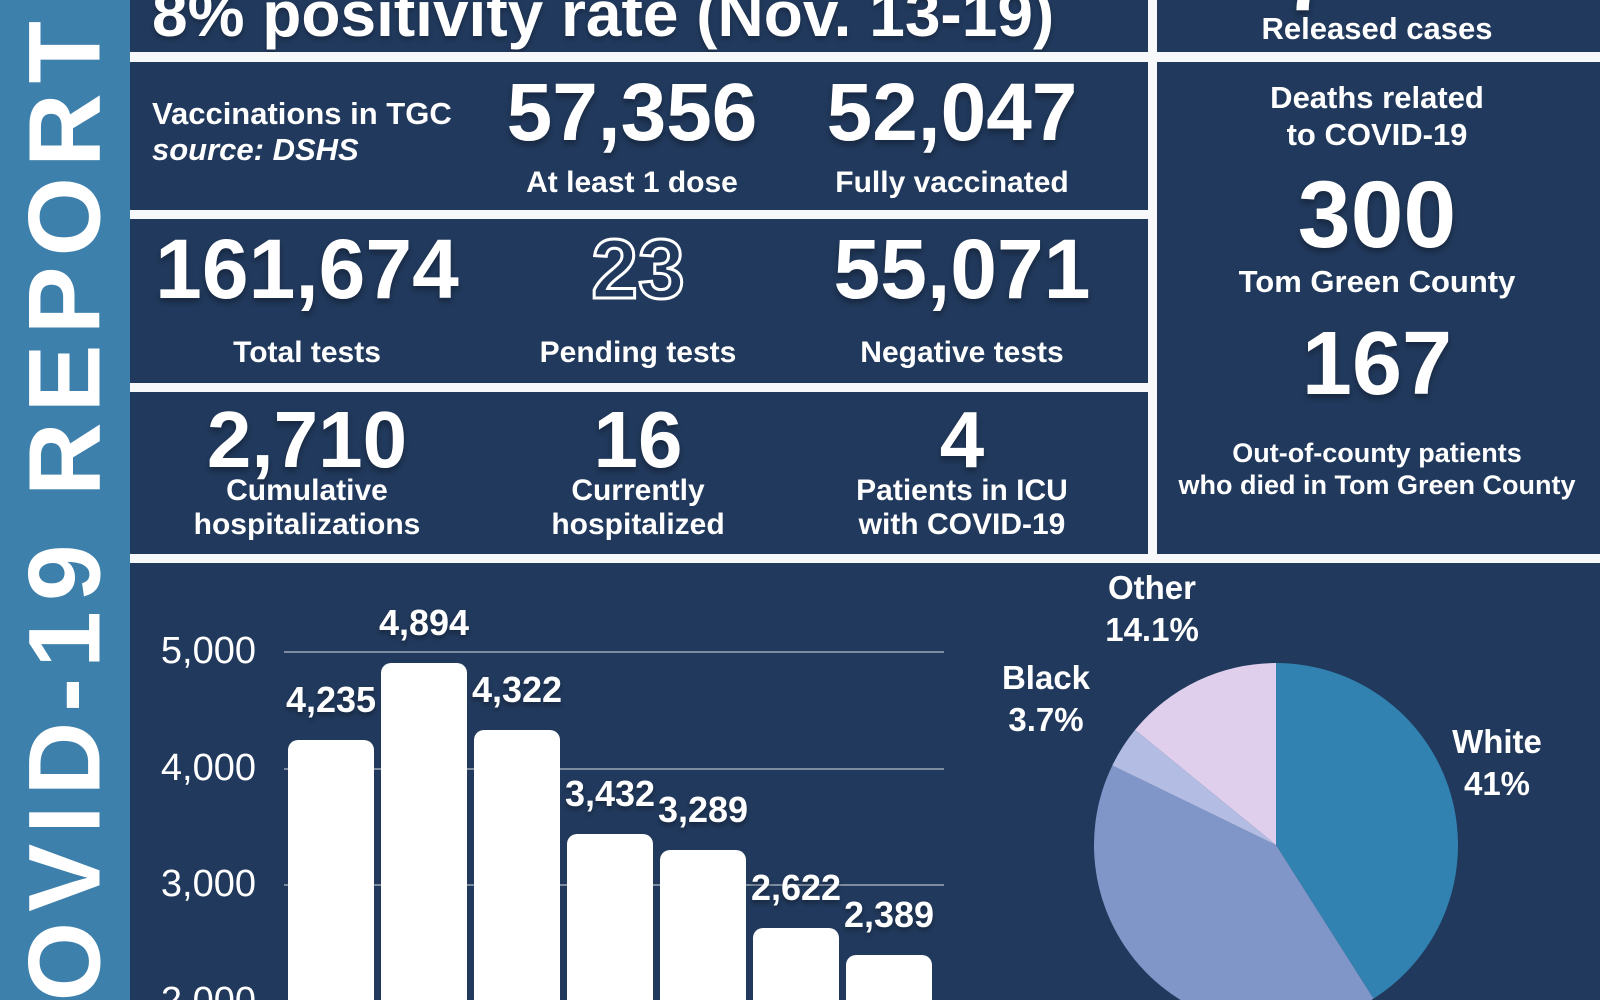 This screenshot has height=1000, width=1600. I want to click on bar-value-label: 4,322, so click(517, 689).